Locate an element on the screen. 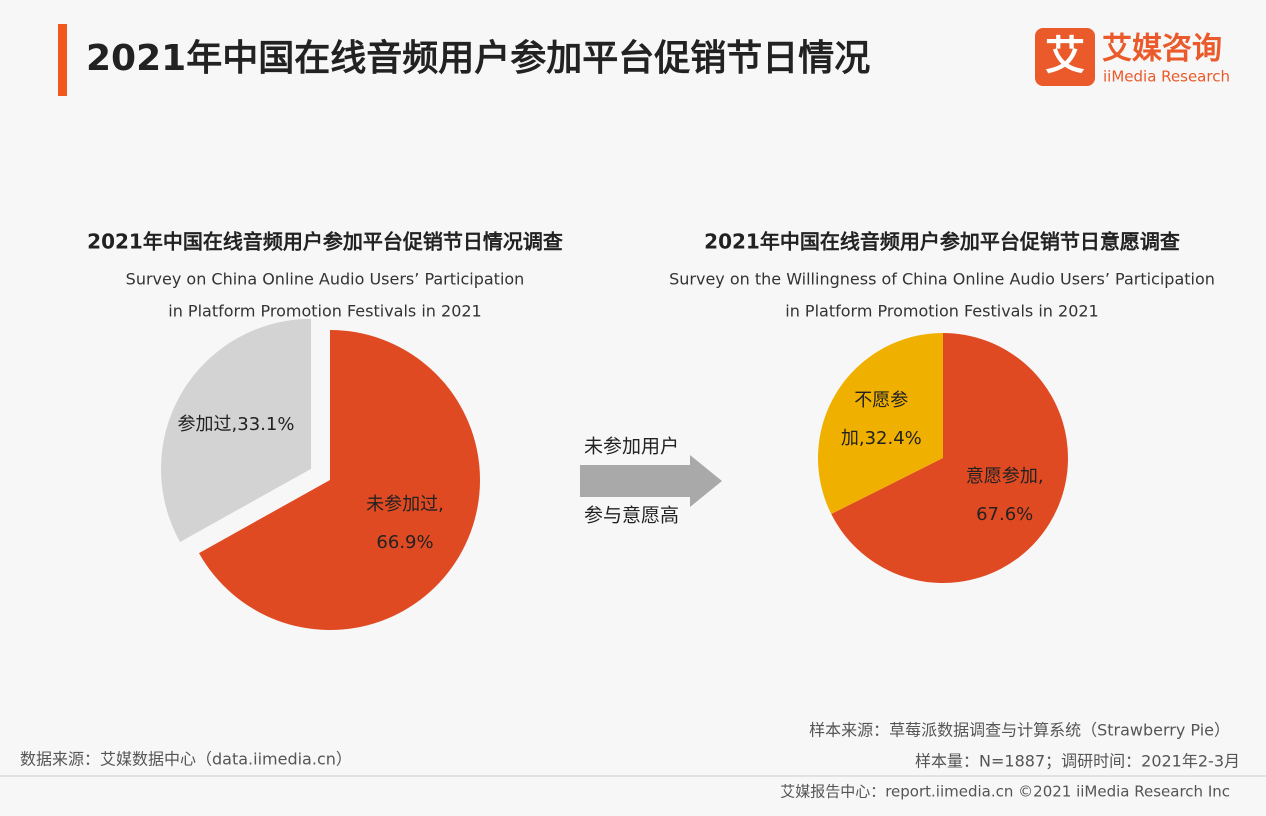  slice-label: 66.9% is located at coordinates (404, 542).